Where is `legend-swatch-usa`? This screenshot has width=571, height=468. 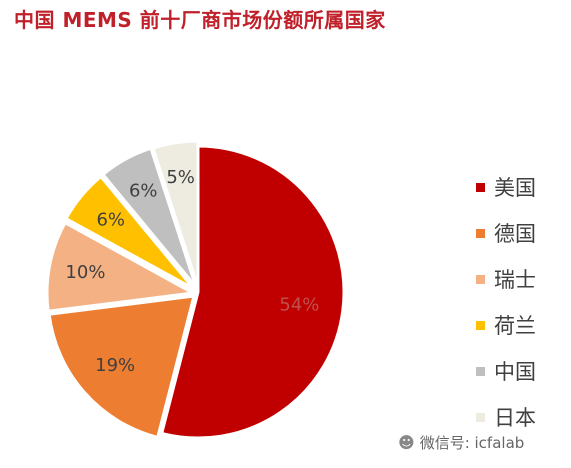
legend-swatch-usa is located at coordinates (480, 187).